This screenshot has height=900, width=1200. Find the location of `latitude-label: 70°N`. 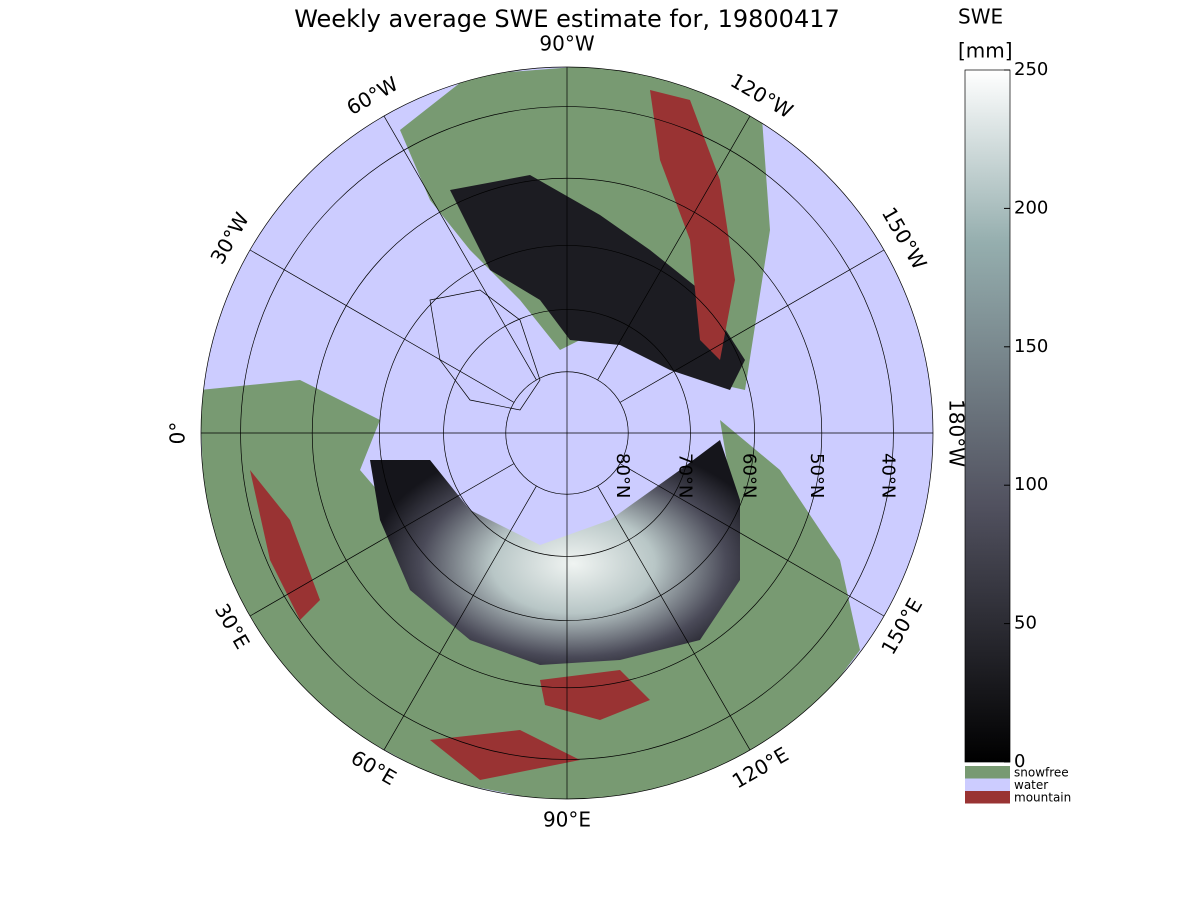

latitude-label: 70°N is located at coordinates (684, 475).